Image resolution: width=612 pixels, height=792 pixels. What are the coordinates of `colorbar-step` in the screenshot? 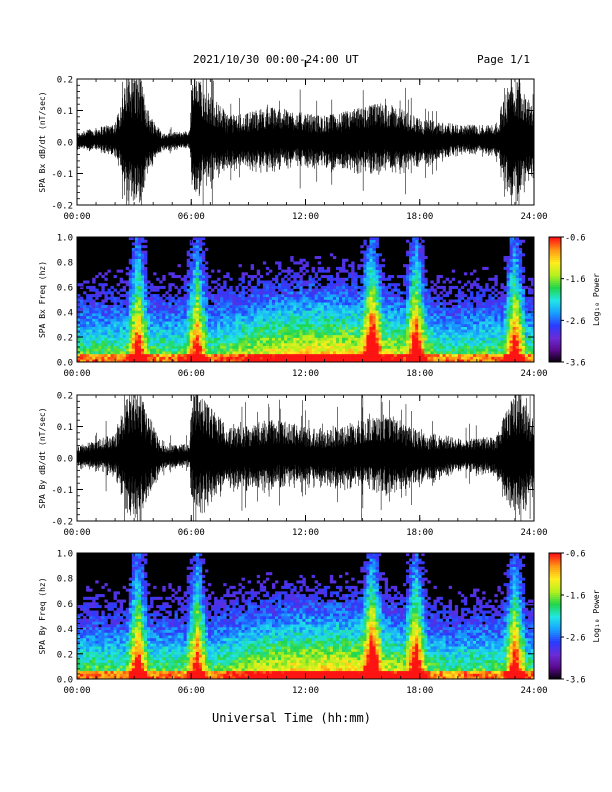 It's located at (555, 248).